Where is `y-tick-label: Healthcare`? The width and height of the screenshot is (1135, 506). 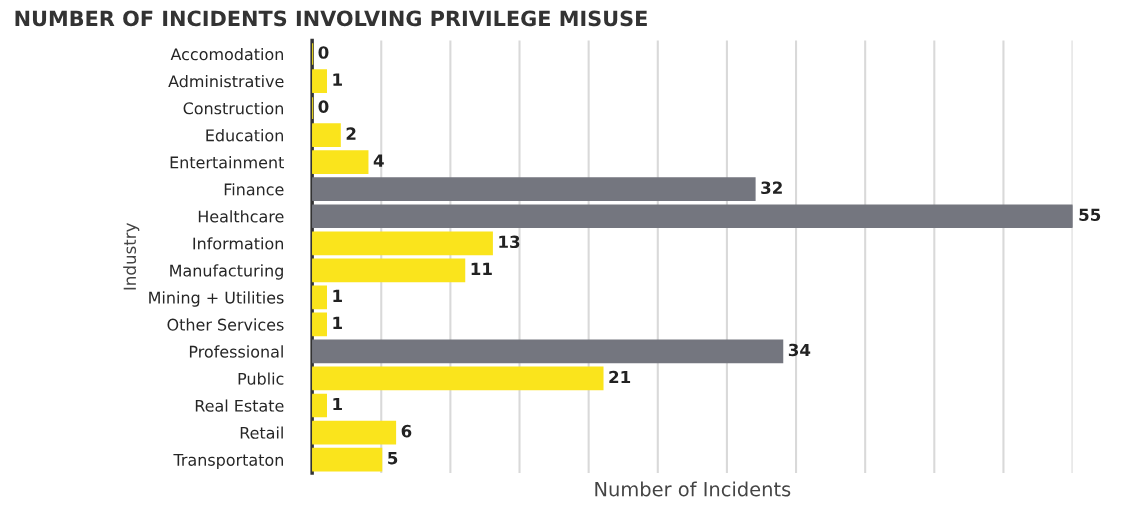 y-tick-label: Healthcare is located at coordinates (241, 216).